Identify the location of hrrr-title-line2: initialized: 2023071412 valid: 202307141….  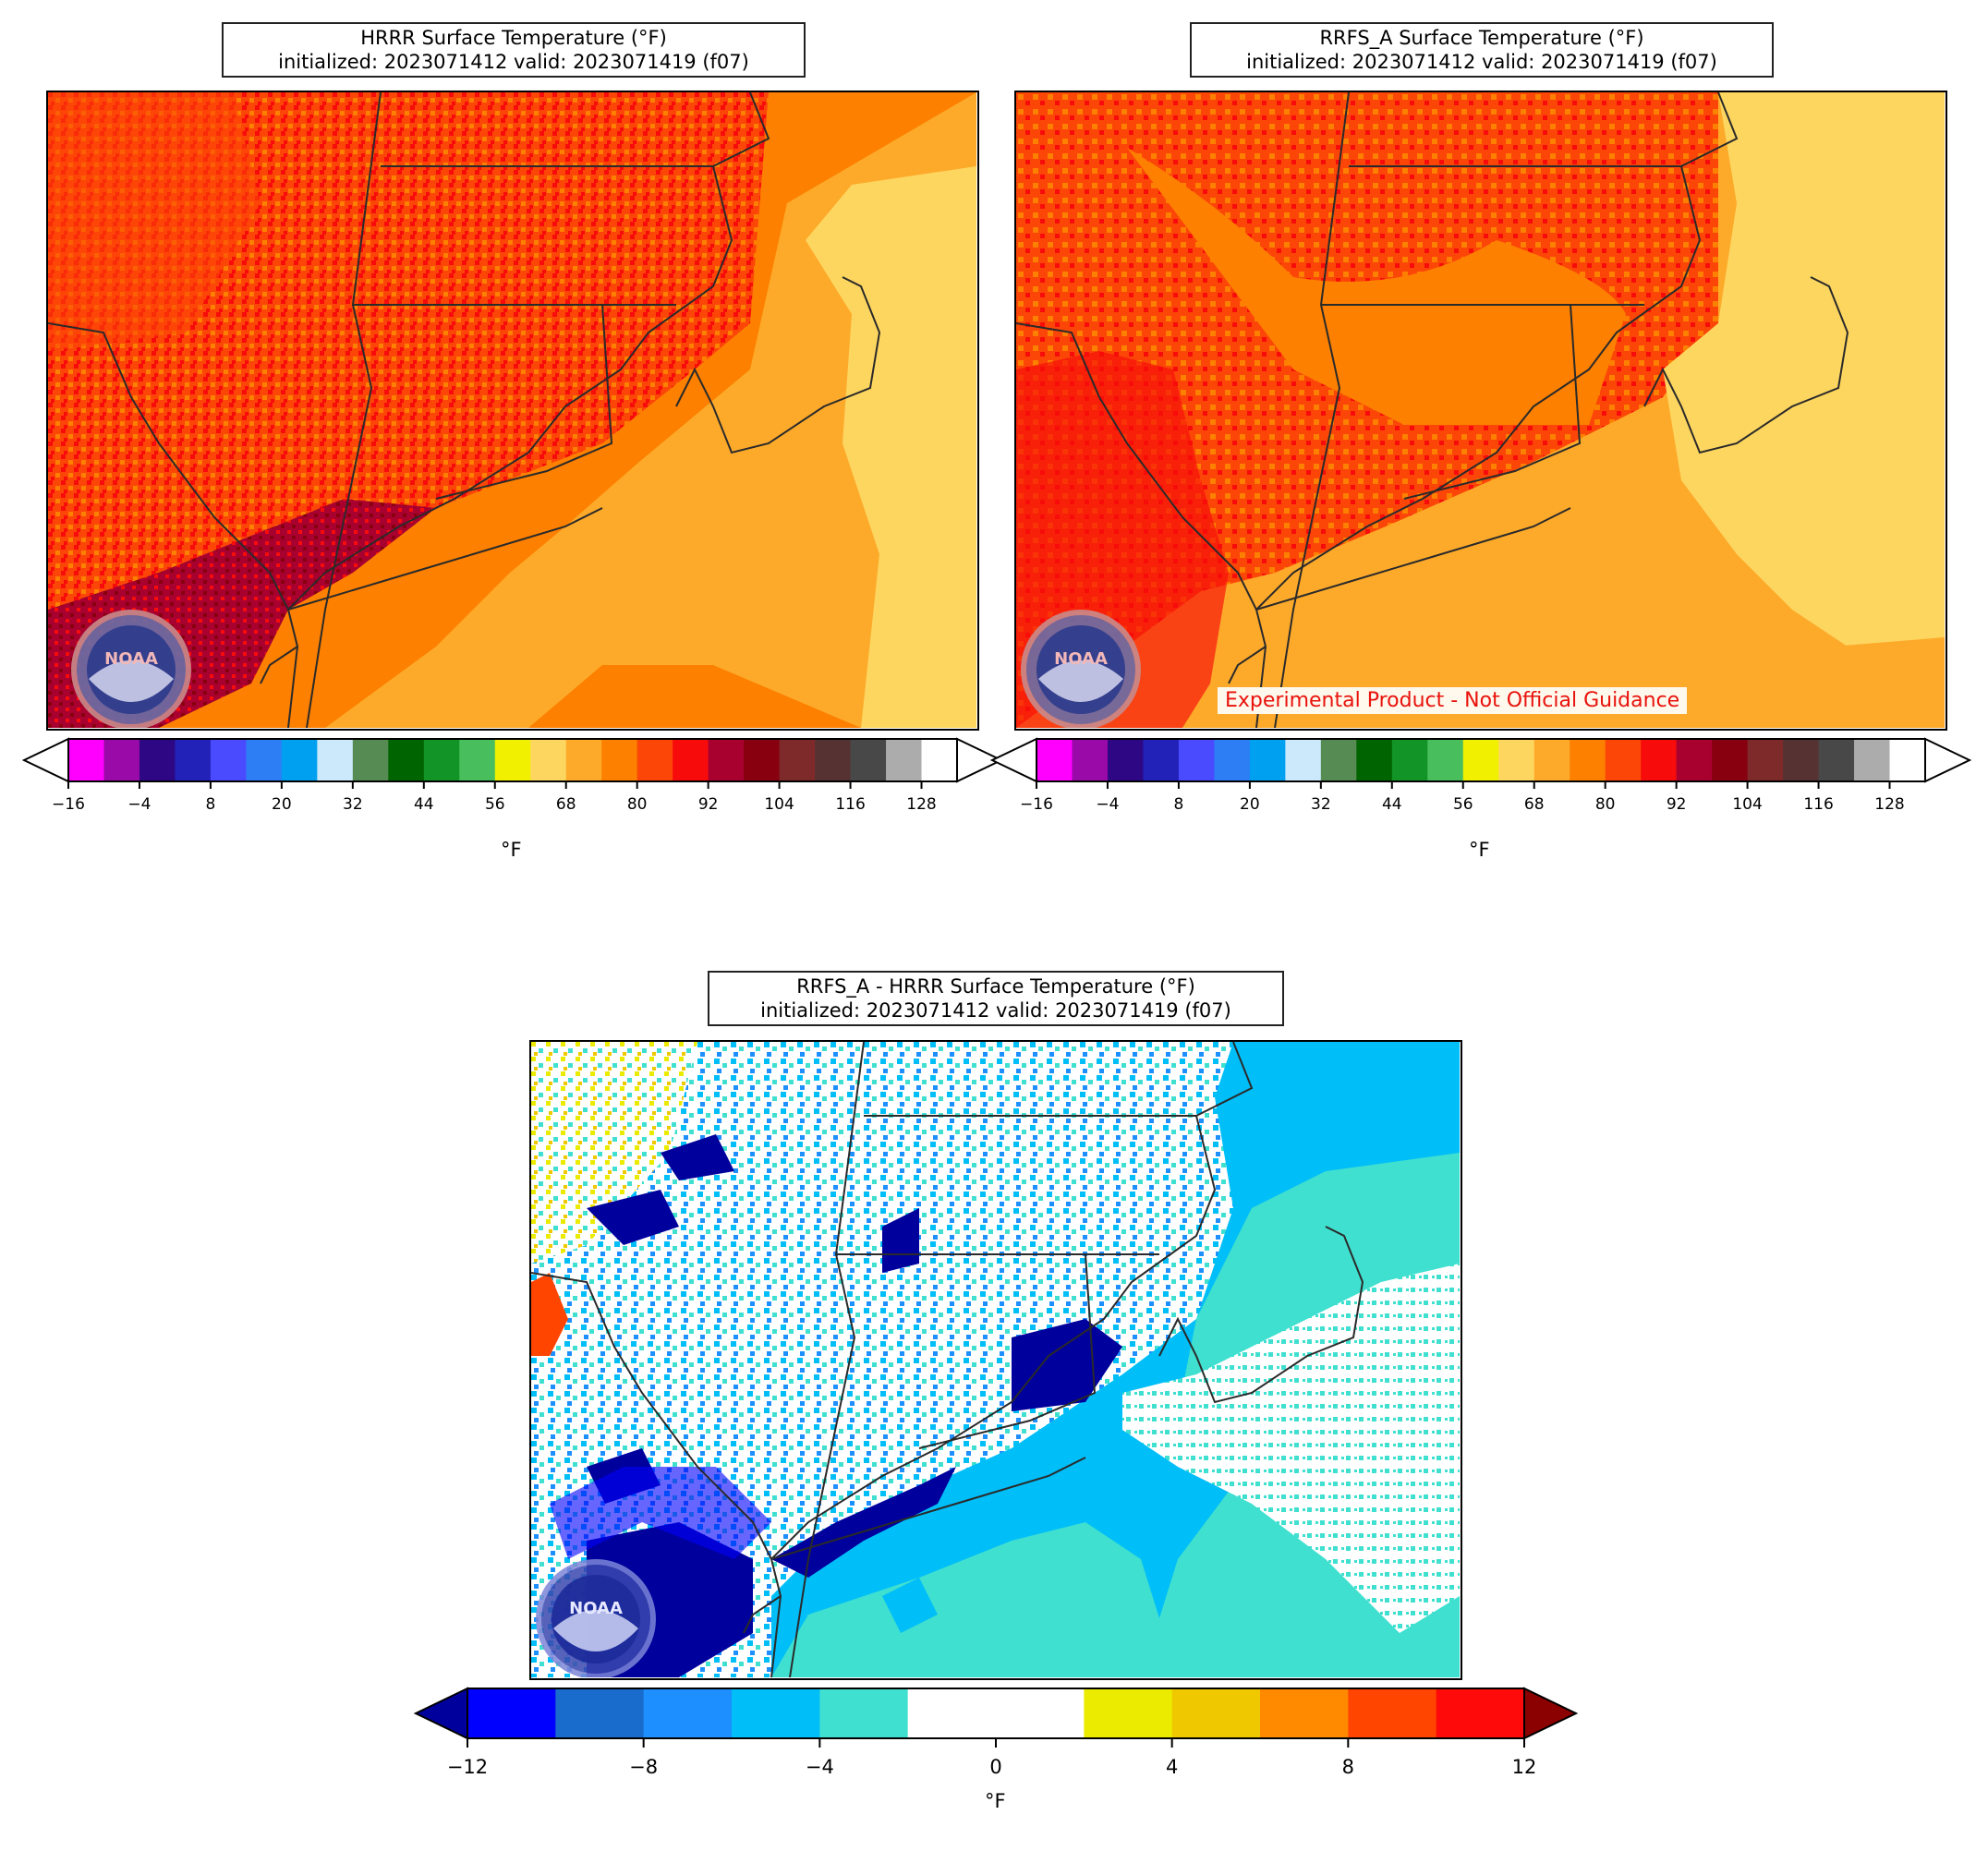
(513, 62).